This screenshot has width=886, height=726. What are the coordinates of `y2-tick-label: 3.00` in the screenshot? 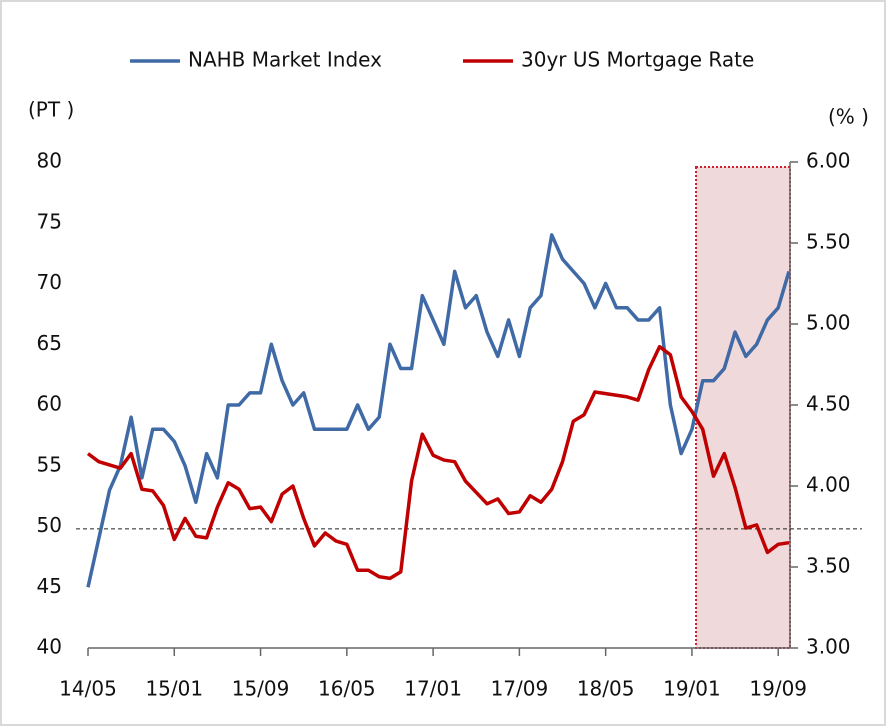 It's located at (828, 647).